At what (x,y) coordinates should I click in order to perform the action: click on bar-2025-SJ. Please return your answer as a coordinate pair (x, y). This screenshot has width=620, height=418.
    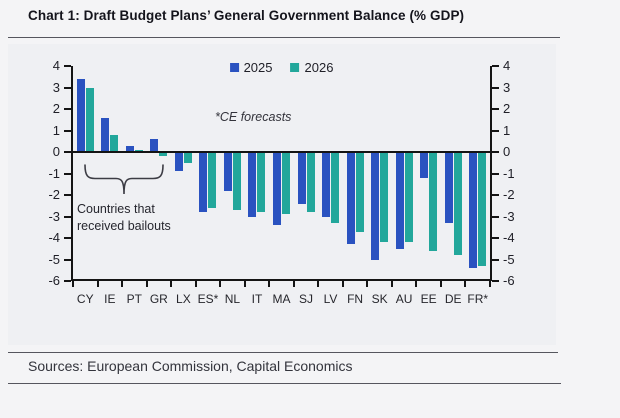
    Looking at the image, I should click on (301, 178).